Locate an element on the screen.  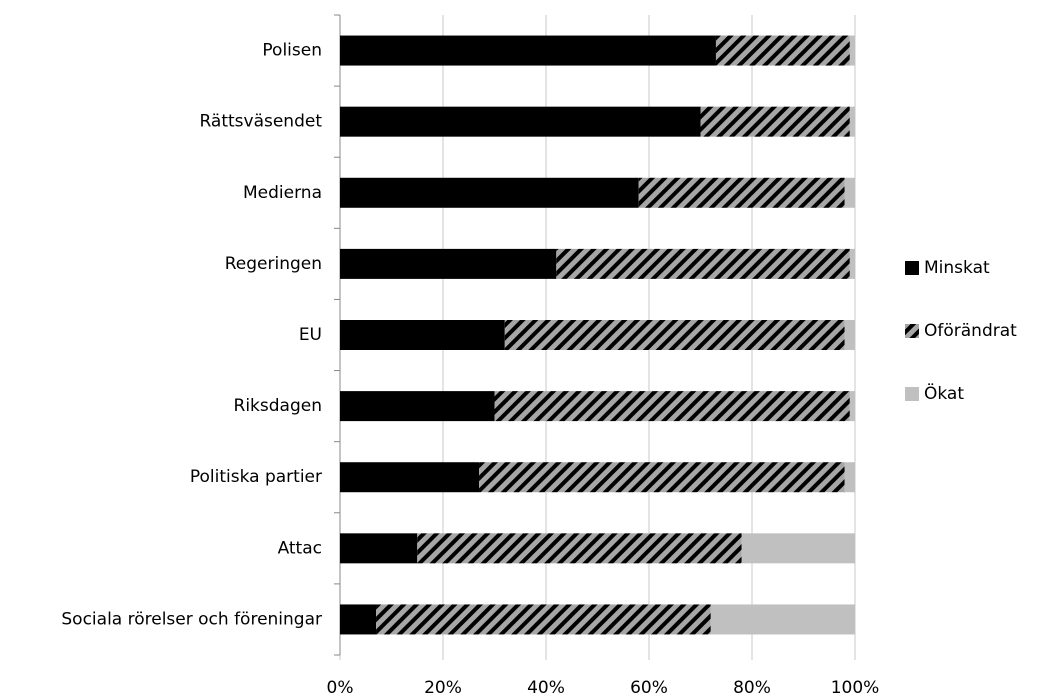
y-tick-label: Regeringen is located at coordinates (273, 264).